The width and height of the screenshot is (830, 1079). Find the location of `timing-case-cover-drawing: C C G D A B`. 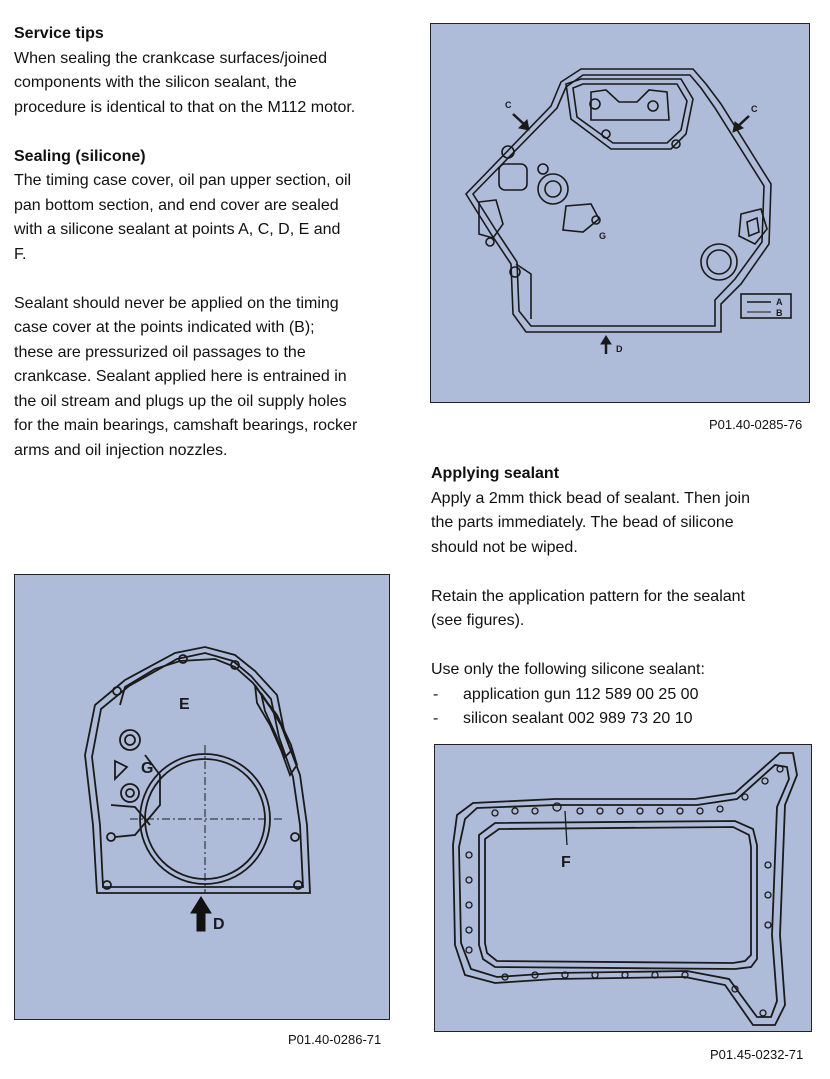

timing-case-cover-drawing: C C G D A B is located at coordinates (628, 211).